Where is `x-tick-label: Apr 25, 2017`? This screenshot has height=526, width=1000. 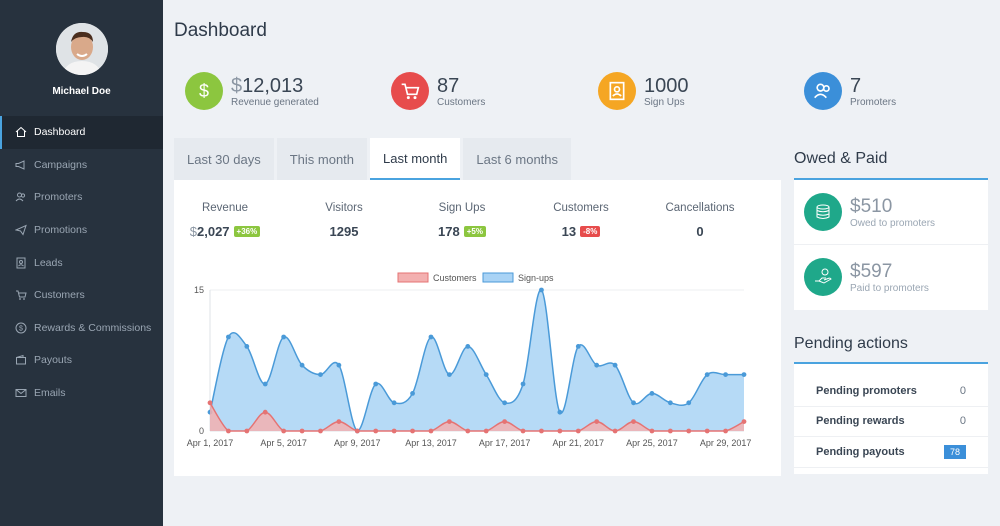 x-tick-label: Apr 25, 2017 is located at coordinates (652, 443).